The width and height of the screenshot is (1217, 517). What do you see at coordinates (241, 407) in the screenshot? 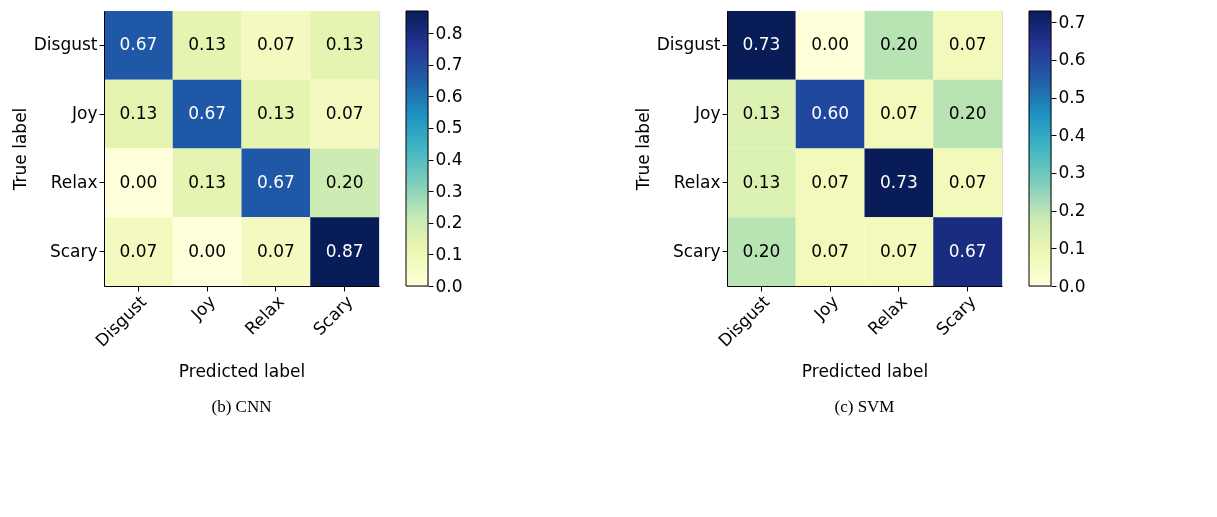
I see `text: (b) CNN` at bounding box center [241, 407].